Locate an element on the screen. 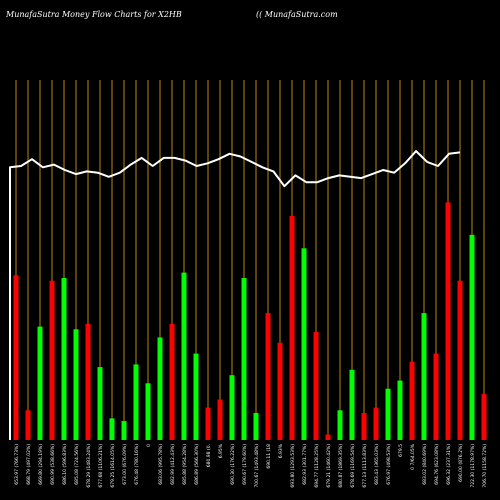 The height and width of the screenshot is (500, 500). x-tick-label: 678.69 (1169.54%) is located at coordinates (353, 466).